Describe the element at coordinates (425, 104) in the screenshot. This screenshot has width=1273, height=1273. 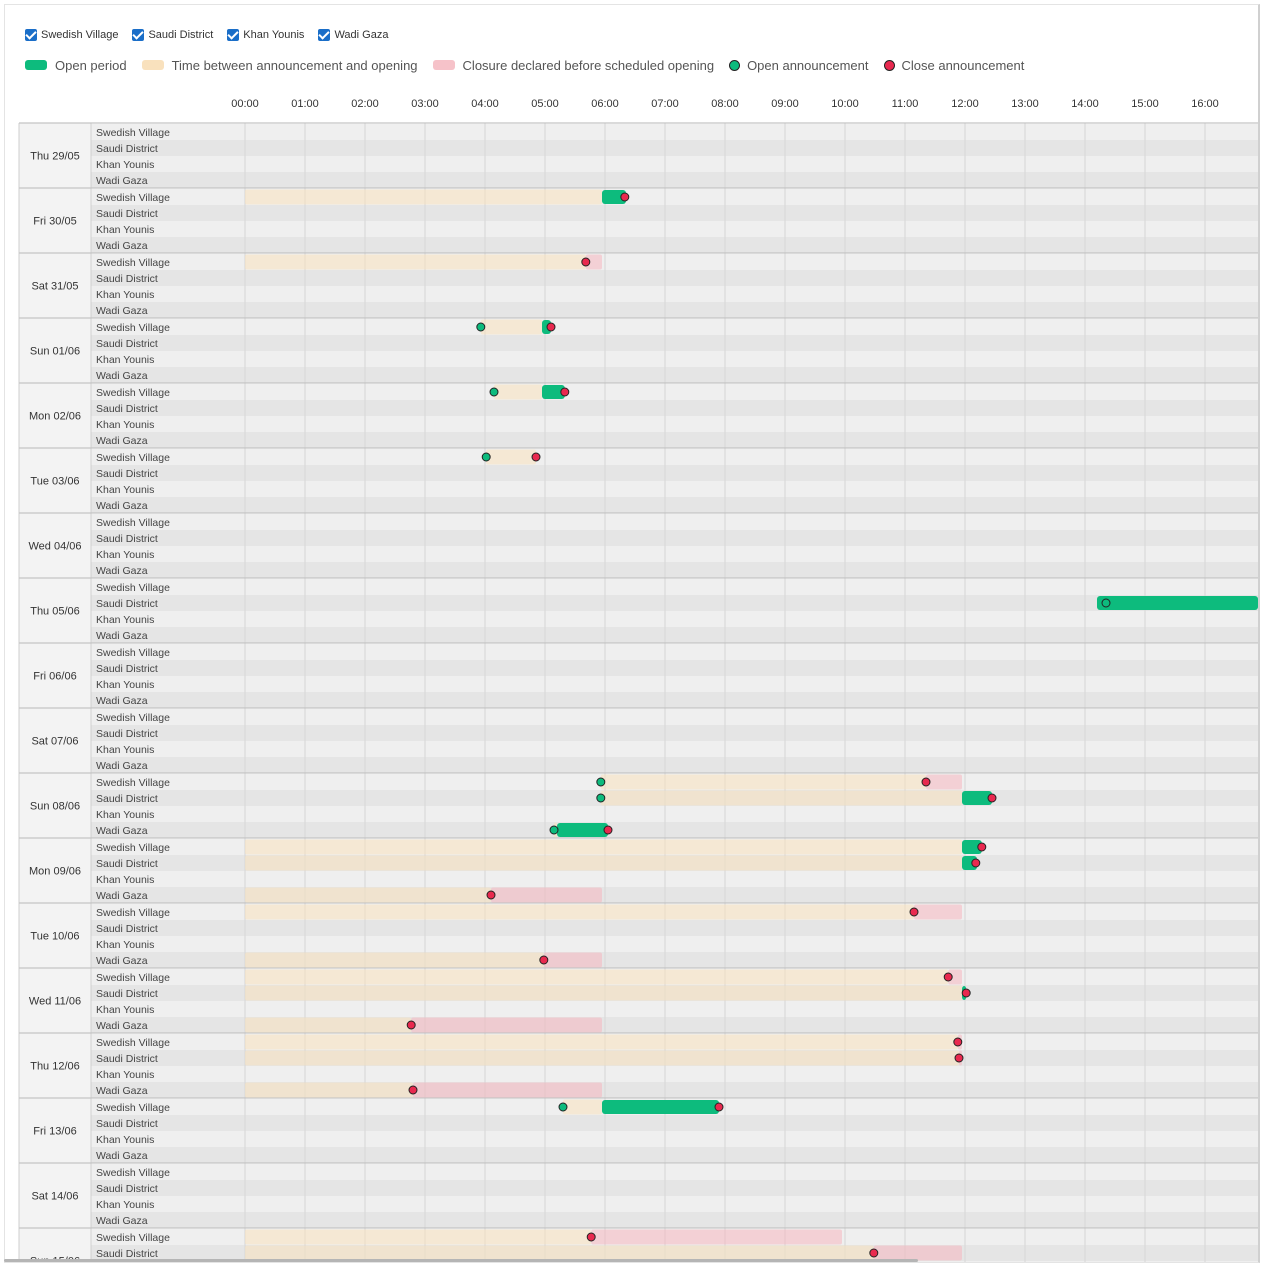
I see `x-tick-label: 03:00` at that location.